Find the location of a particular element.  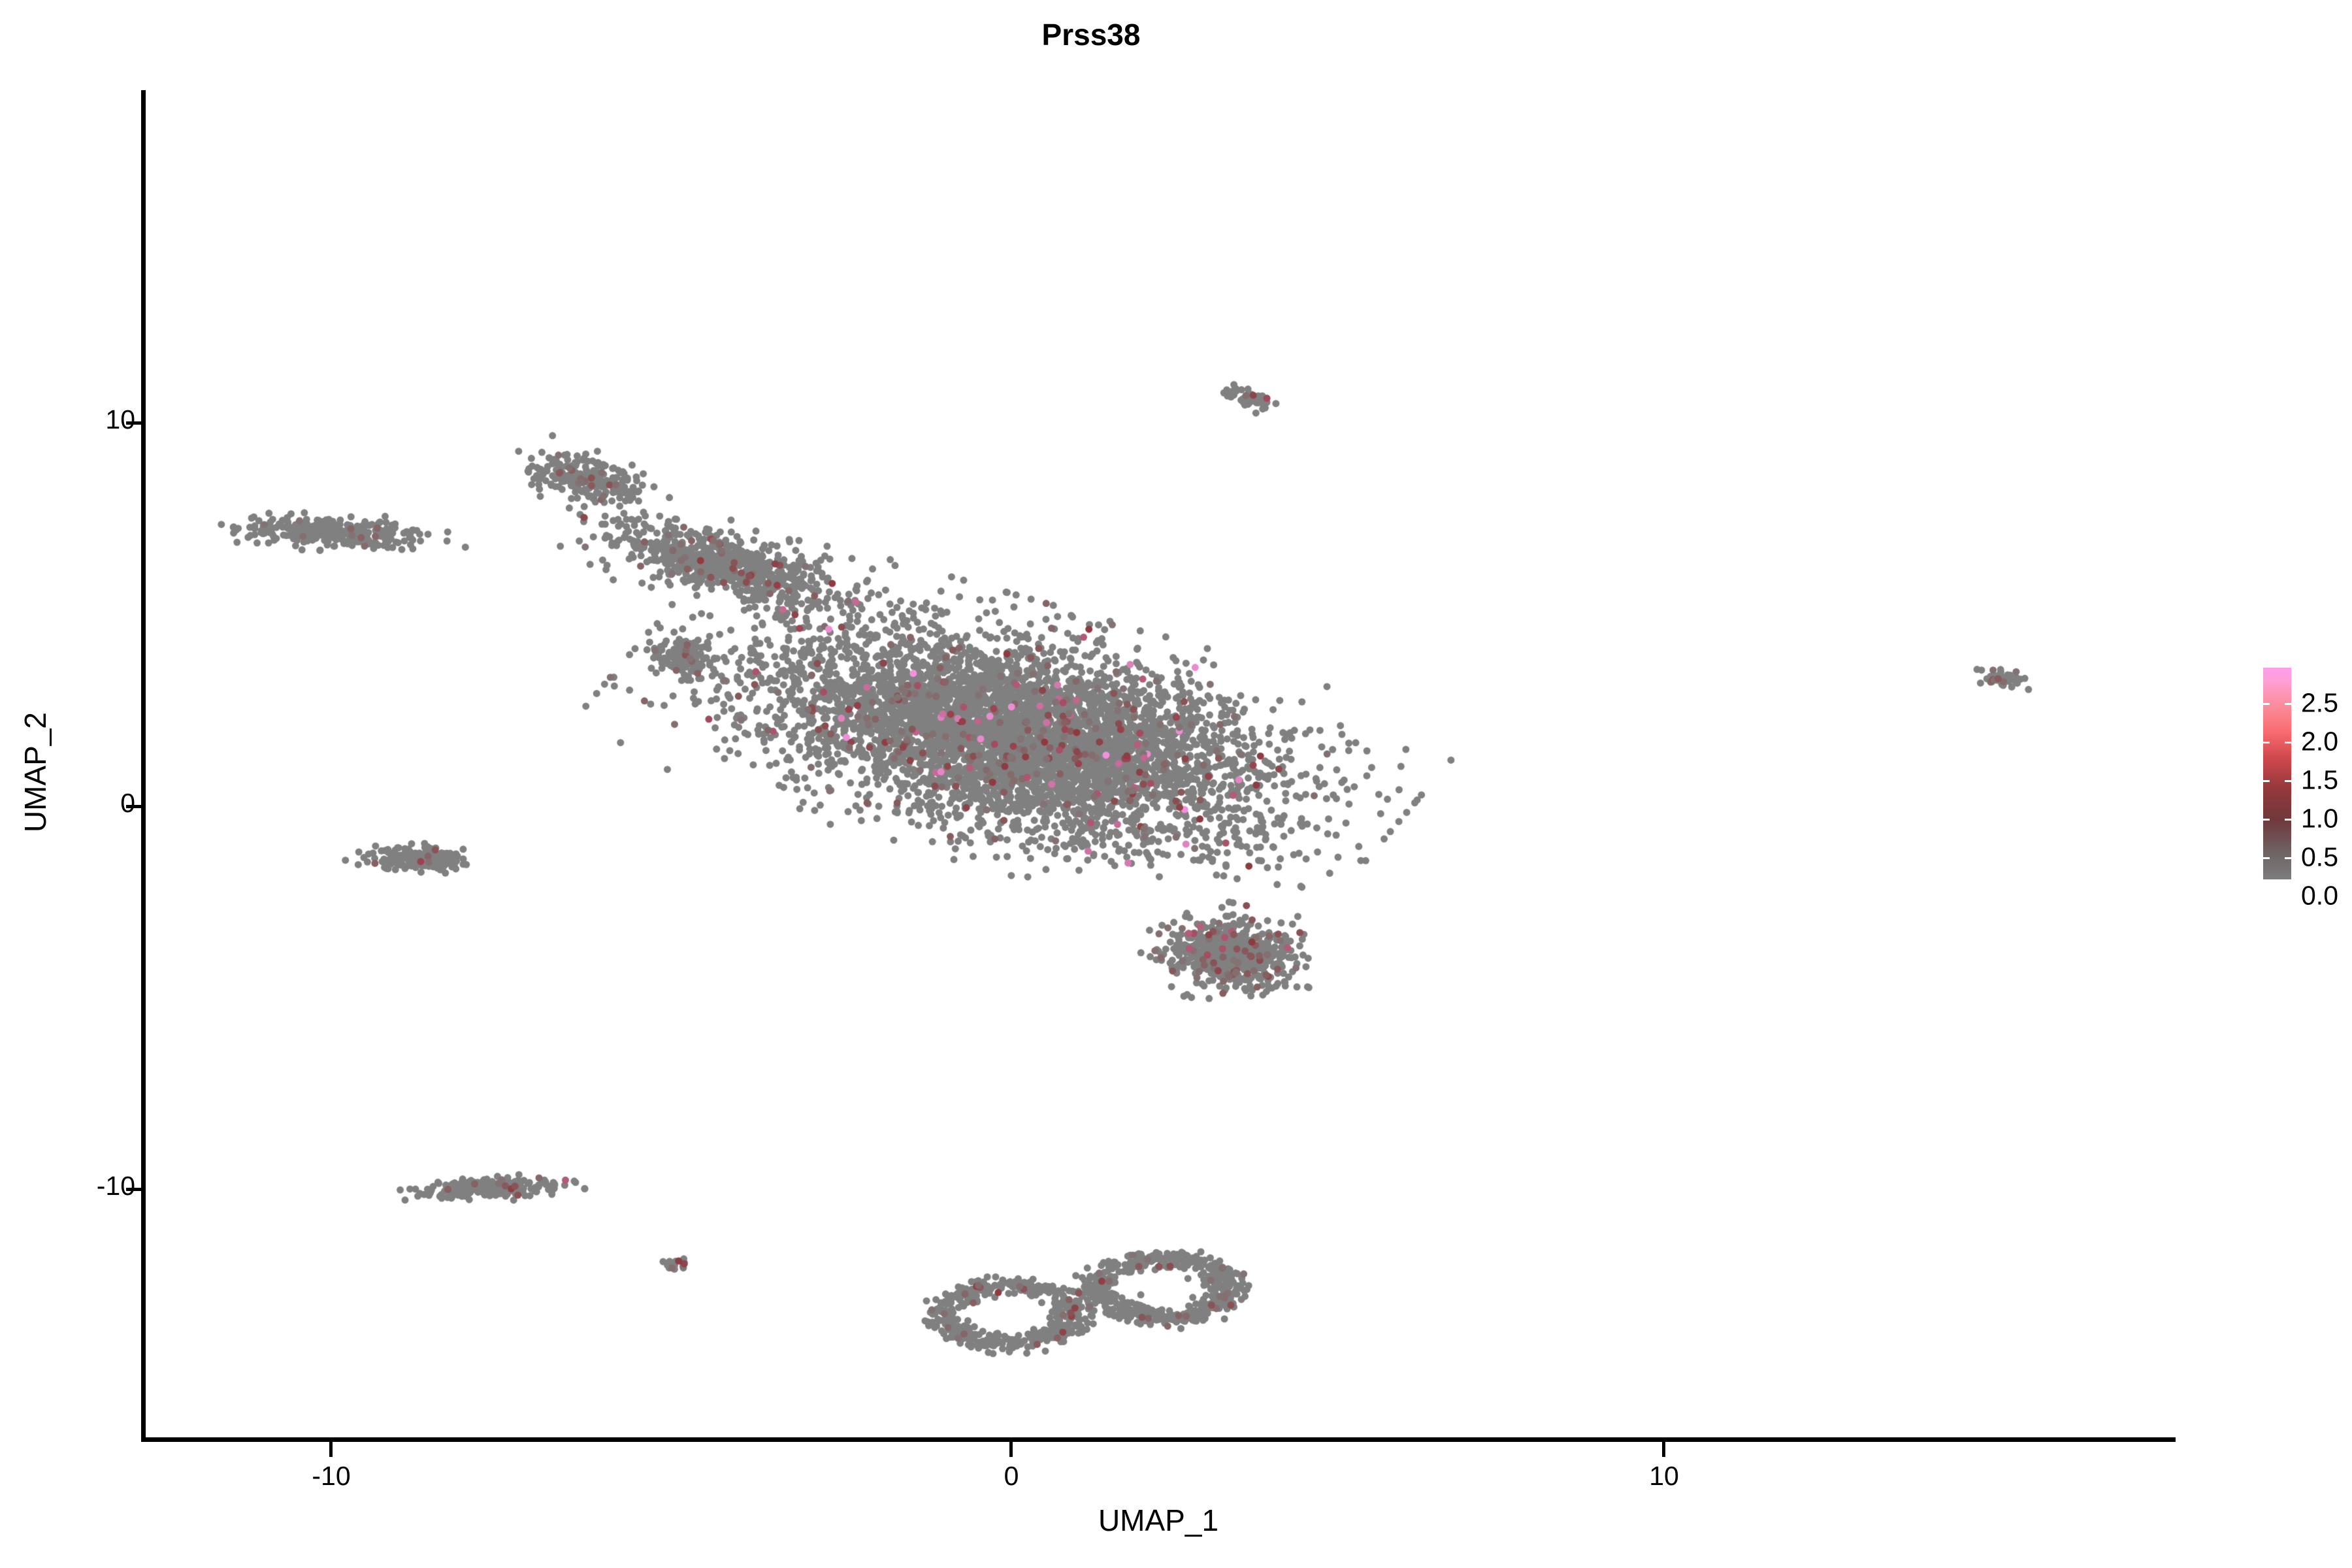

colorbar-label-1_5: 1.5 is located at coordinates (2319, 779).